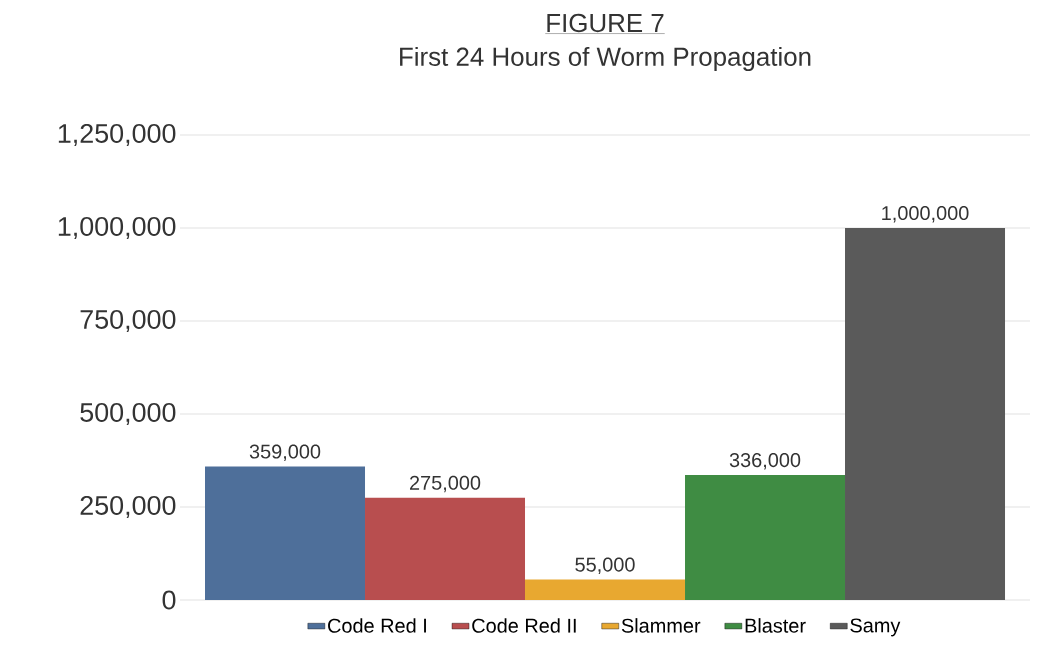  What do you see at coordinates (524, 625) in the screenshot?
I see `legend-label: Code Red II` at bounding box center [524, 625].